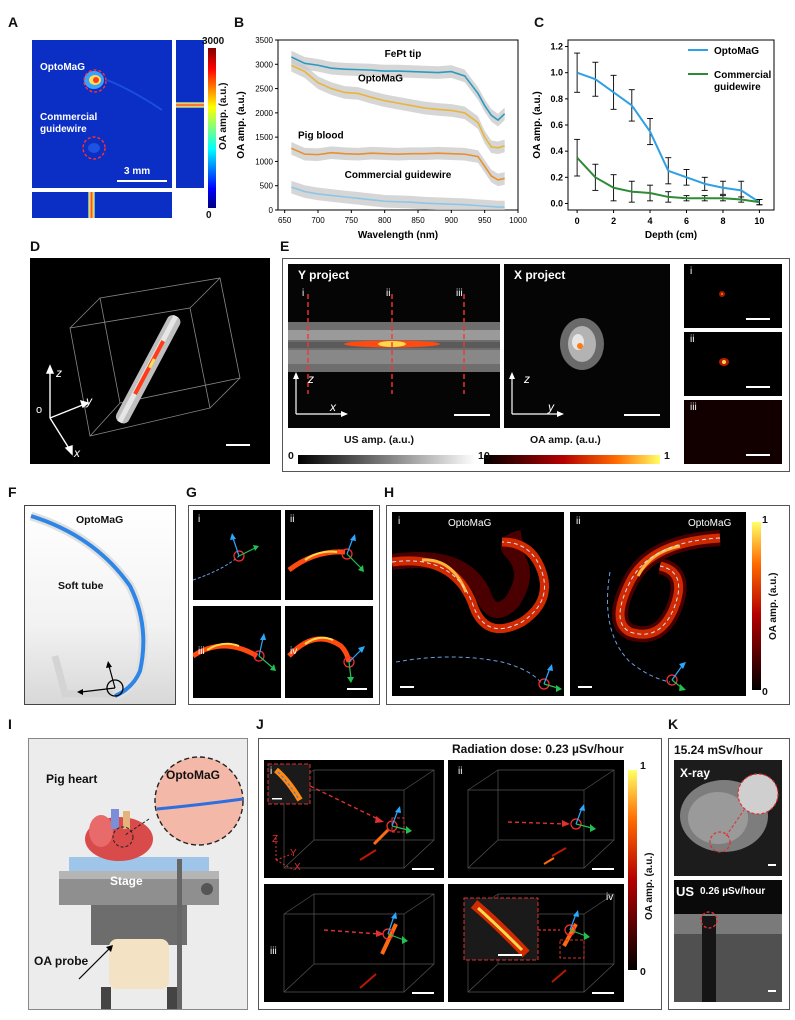  What do you see at coordinates (733, 364) in the screenshot?
I see `panel-e-slice-image-ii` at bounding box center [733, 364].